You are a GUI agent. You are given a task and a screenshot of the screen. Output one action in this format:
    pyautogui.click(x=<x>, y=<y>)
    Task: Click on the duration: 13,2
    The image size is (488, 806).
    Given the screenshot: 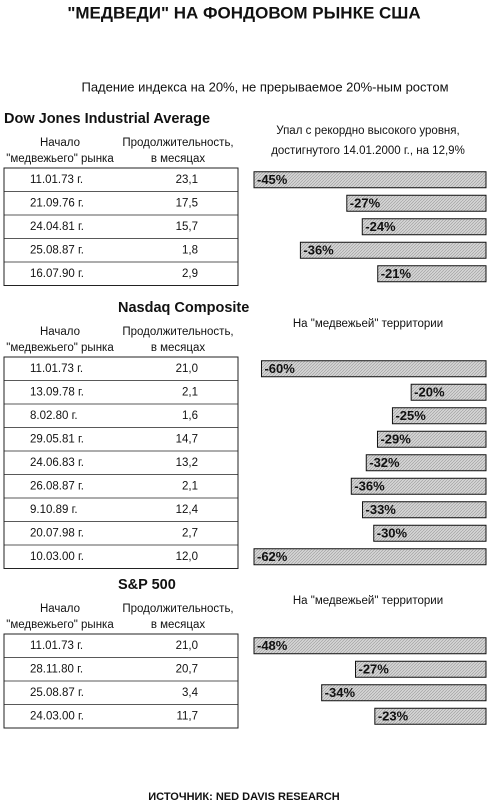 What is the action you would take?
    pyautogui.click(x=187, y=463)
    